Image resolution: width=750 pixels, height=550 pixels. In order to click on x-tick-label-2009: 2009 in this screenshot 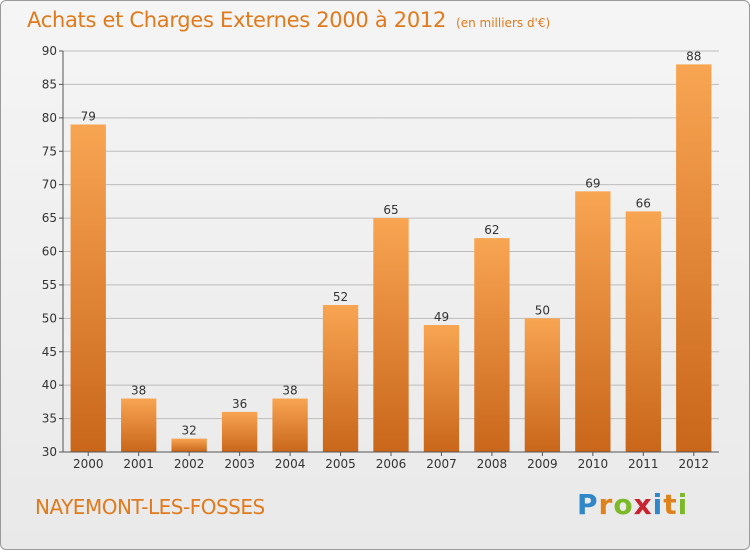, I will do `click(542, 464)`.